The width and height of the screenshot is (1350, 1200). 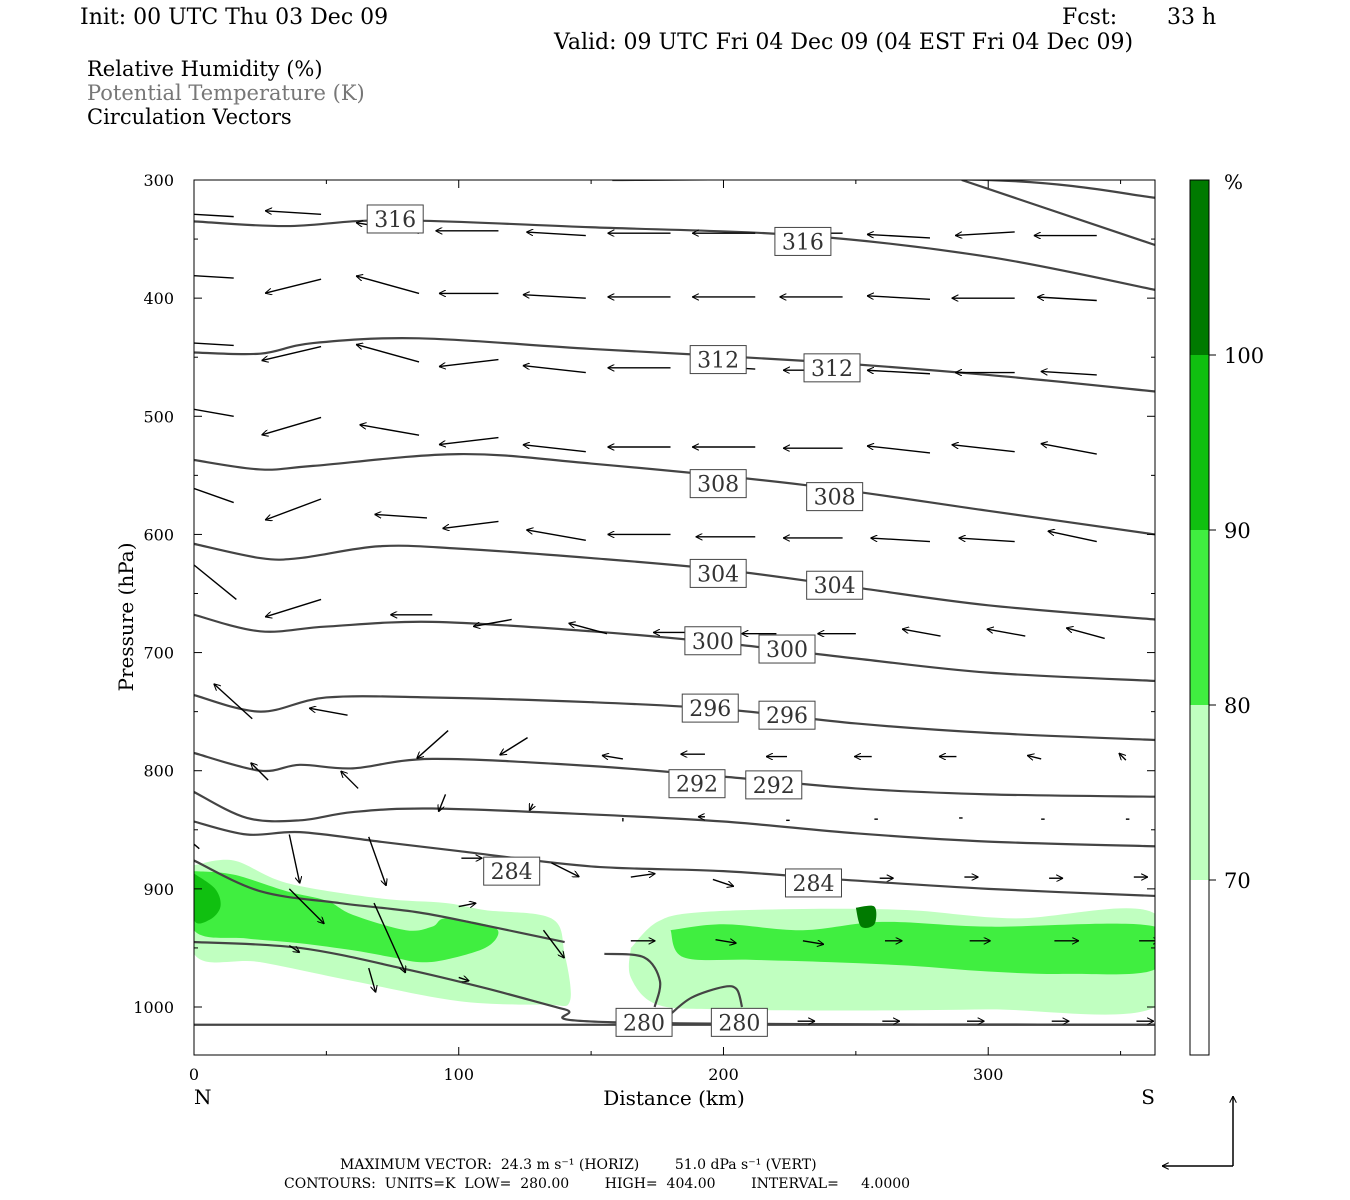 I want to click on init-time: Init: 00 UTC Thu 03 Dec 09, so click(x=234, y=17).